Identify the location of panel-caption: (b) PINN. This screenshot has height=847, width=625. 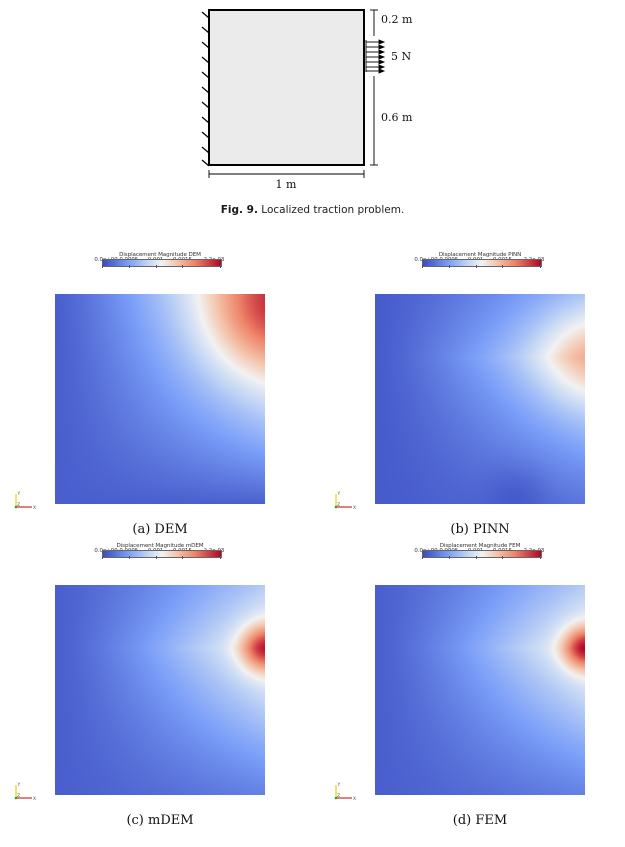
(480, 529).